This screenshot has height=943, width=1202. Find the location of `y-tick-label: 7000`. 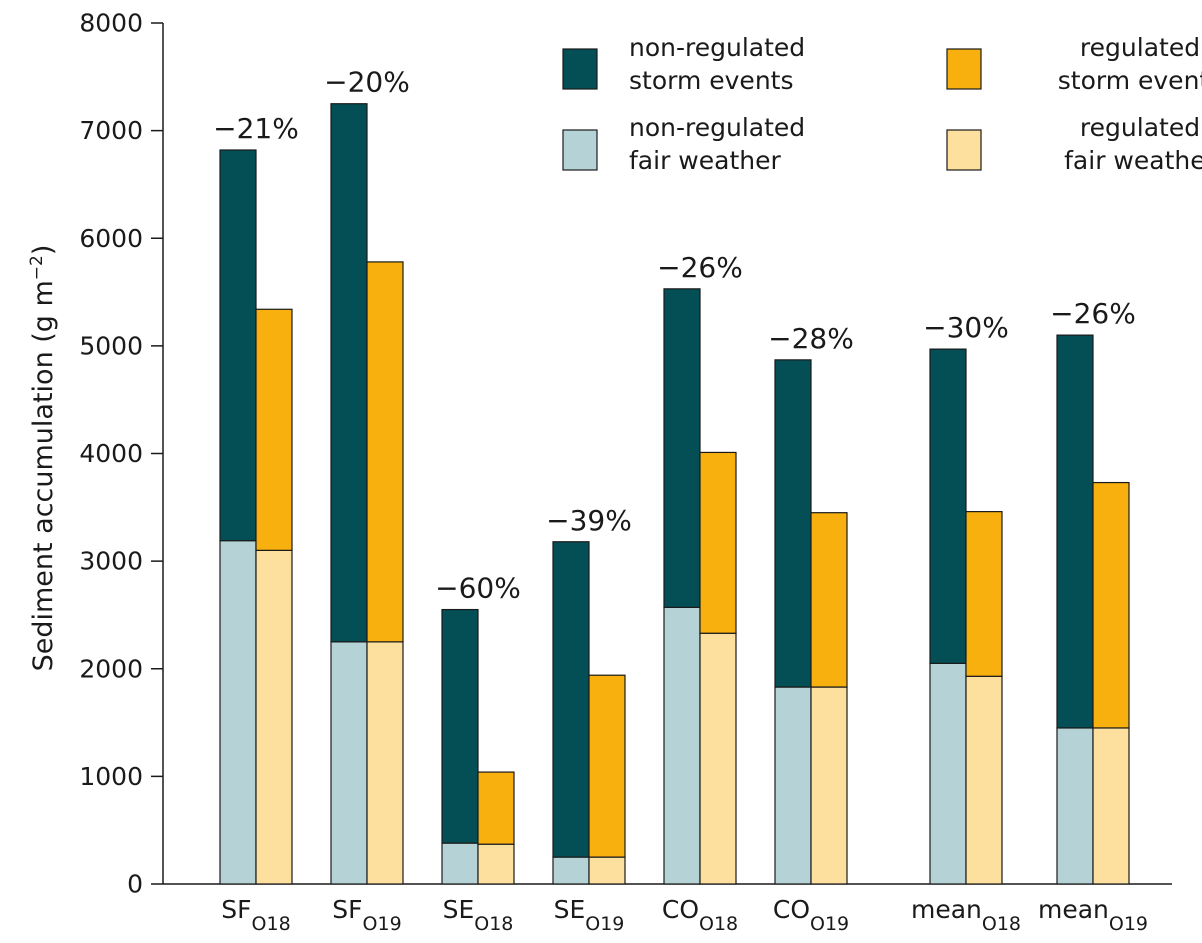

y-tick-label: 7000 is located at coordinates (111, 130).